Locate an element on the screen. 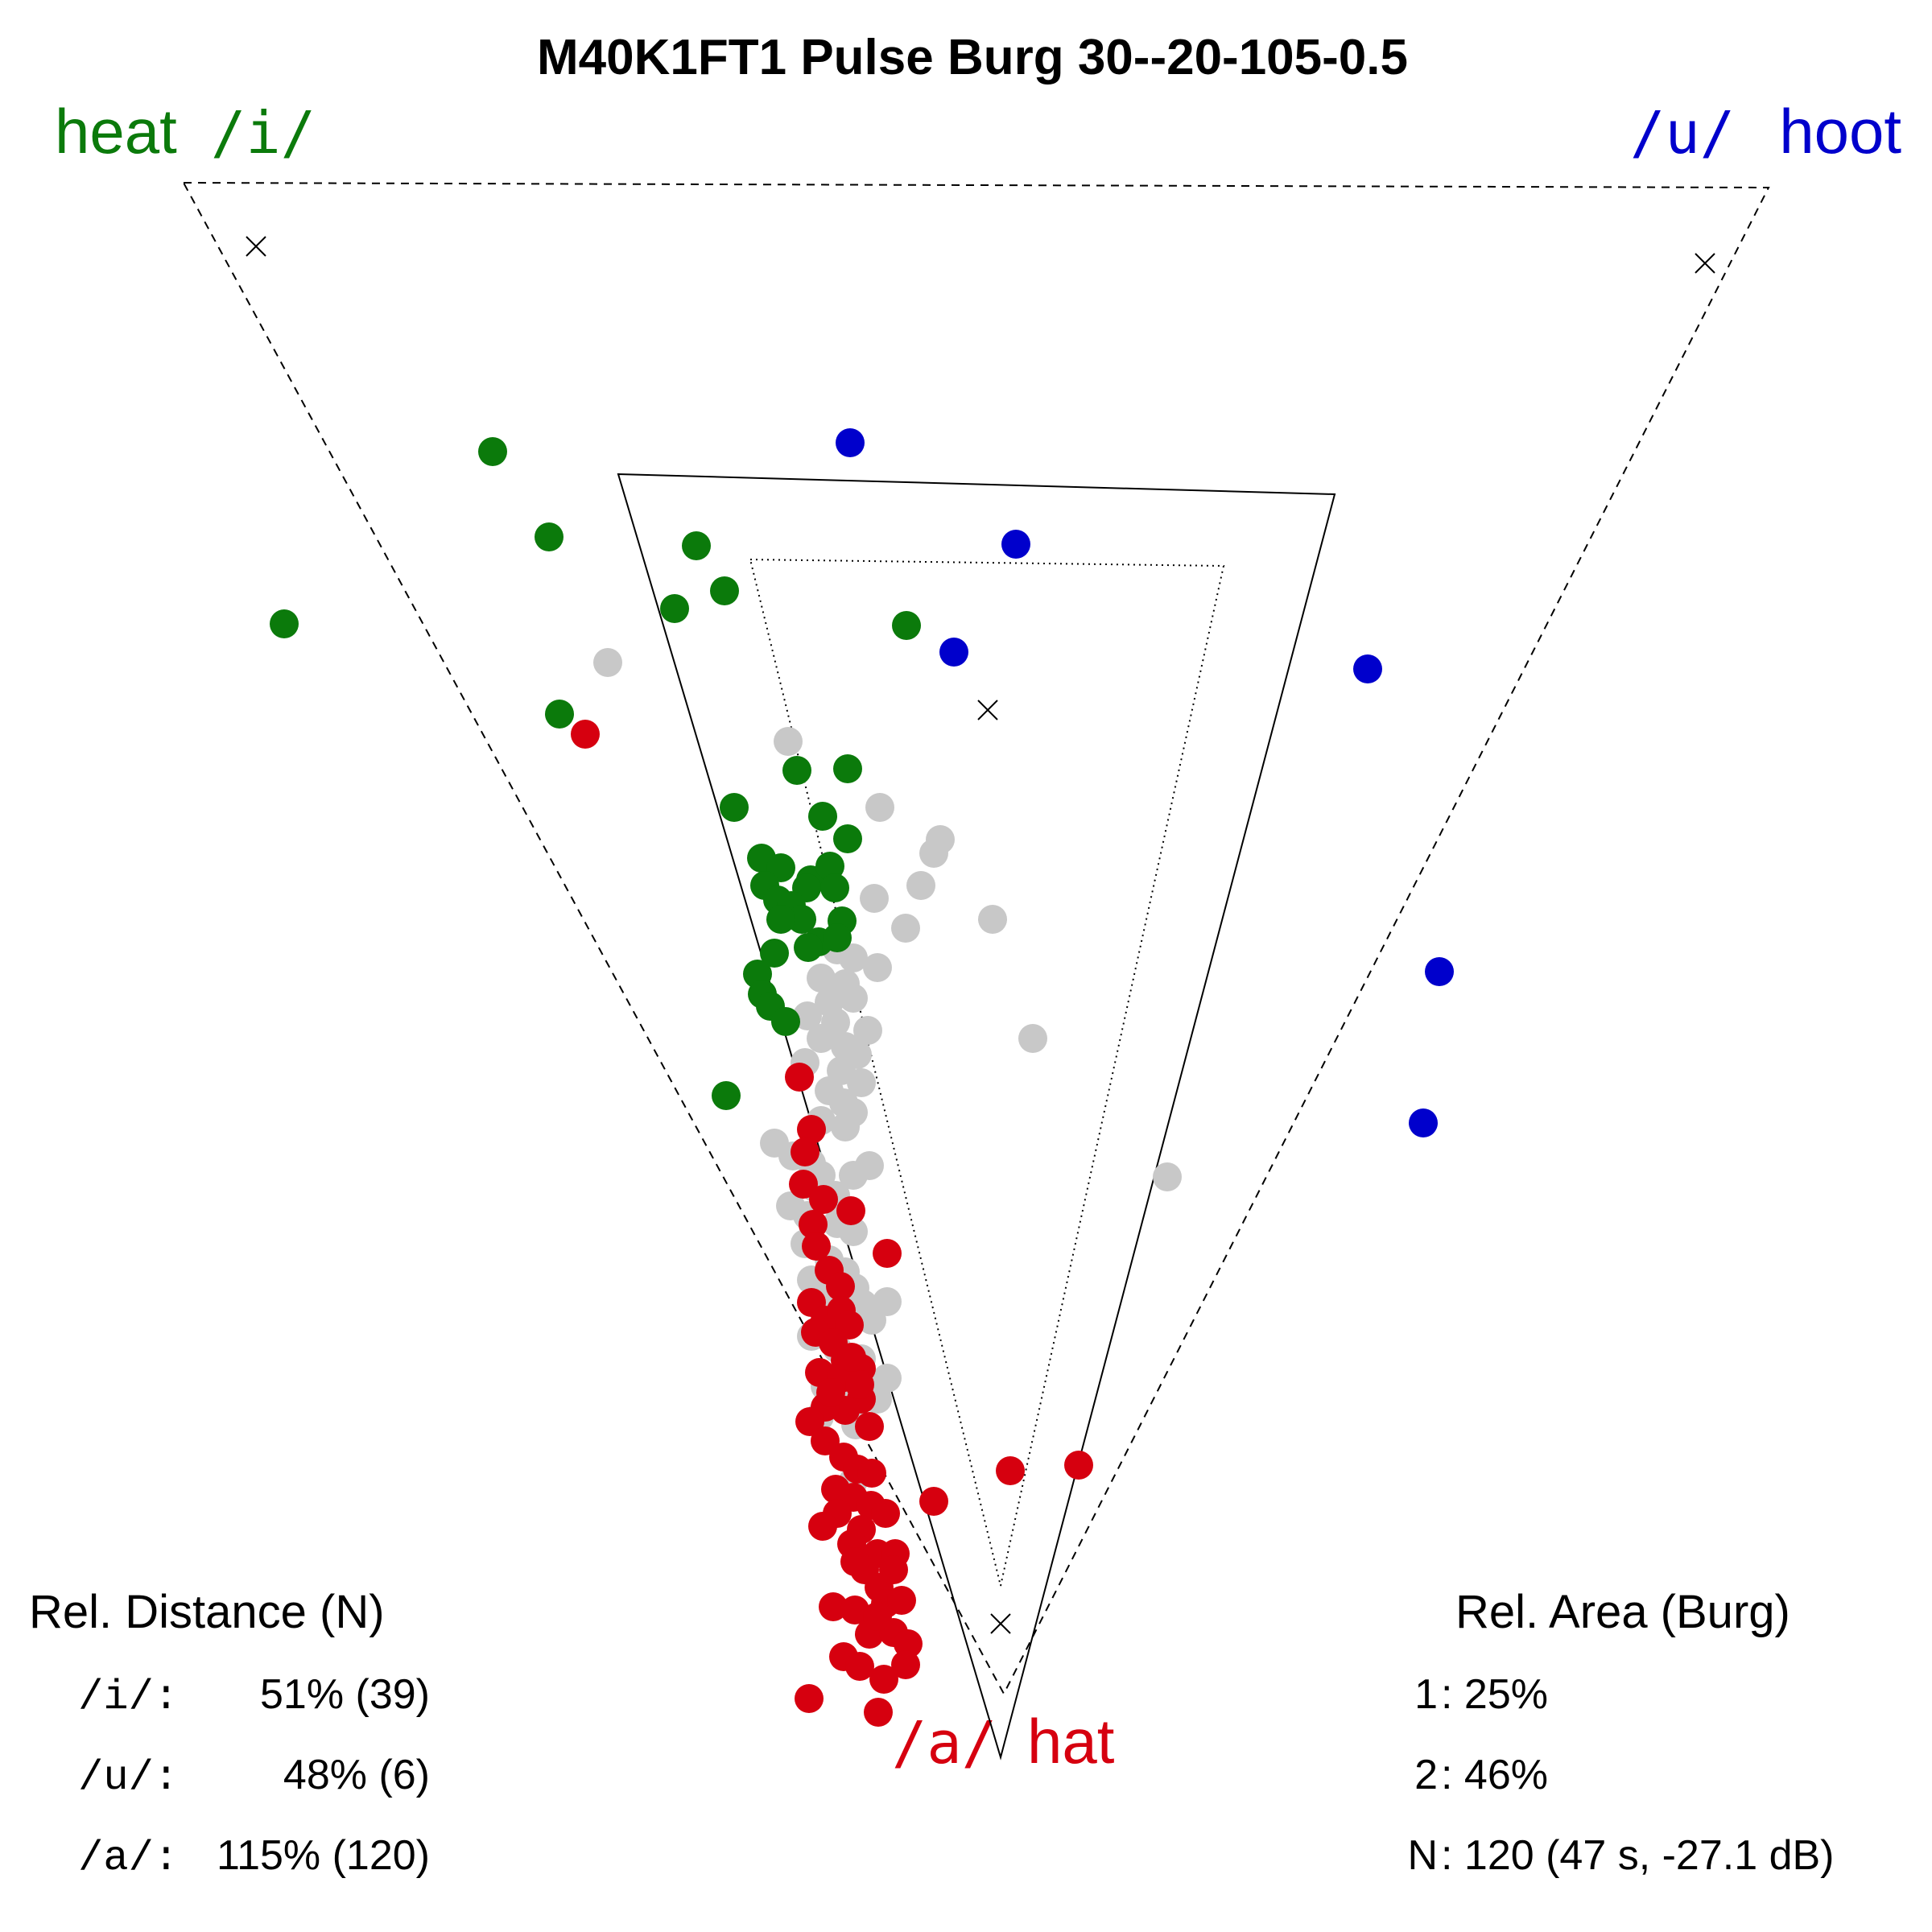 The image size is (1932, 1932). relative-area-title: Rel. Area (Burg) is located at coordinates (1622, 1612).